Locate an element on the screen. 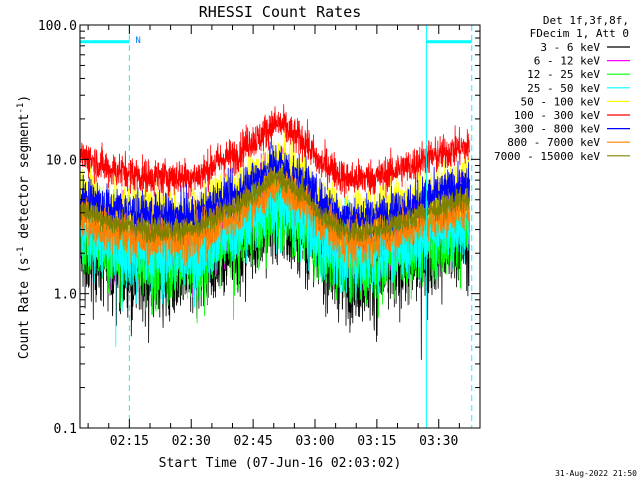  x-tick-label-5: 03:30 is located at coordinates (438, 441).